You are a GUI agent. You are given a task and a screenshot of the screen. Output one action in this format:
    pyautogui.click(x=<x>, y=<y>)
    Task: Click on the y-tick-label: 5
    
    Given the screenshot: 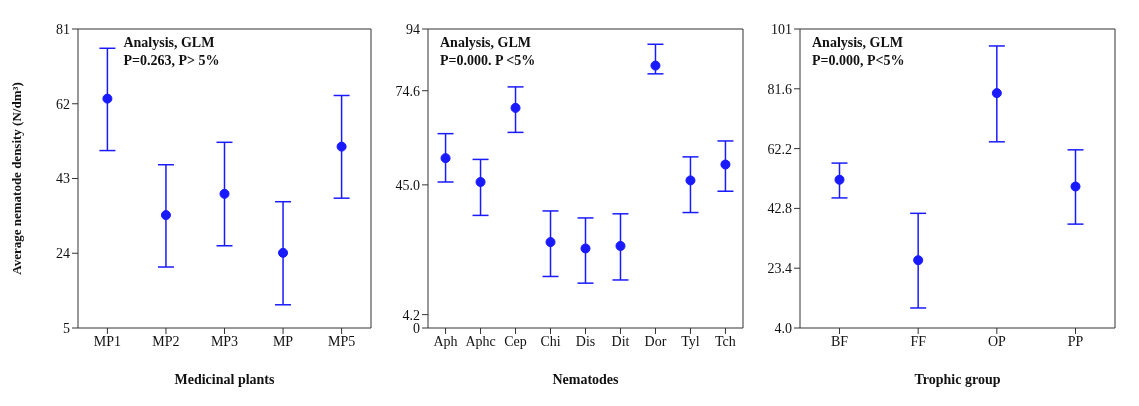 What is the action you would take?
    pyautogui.click(x=66, y=328)
    